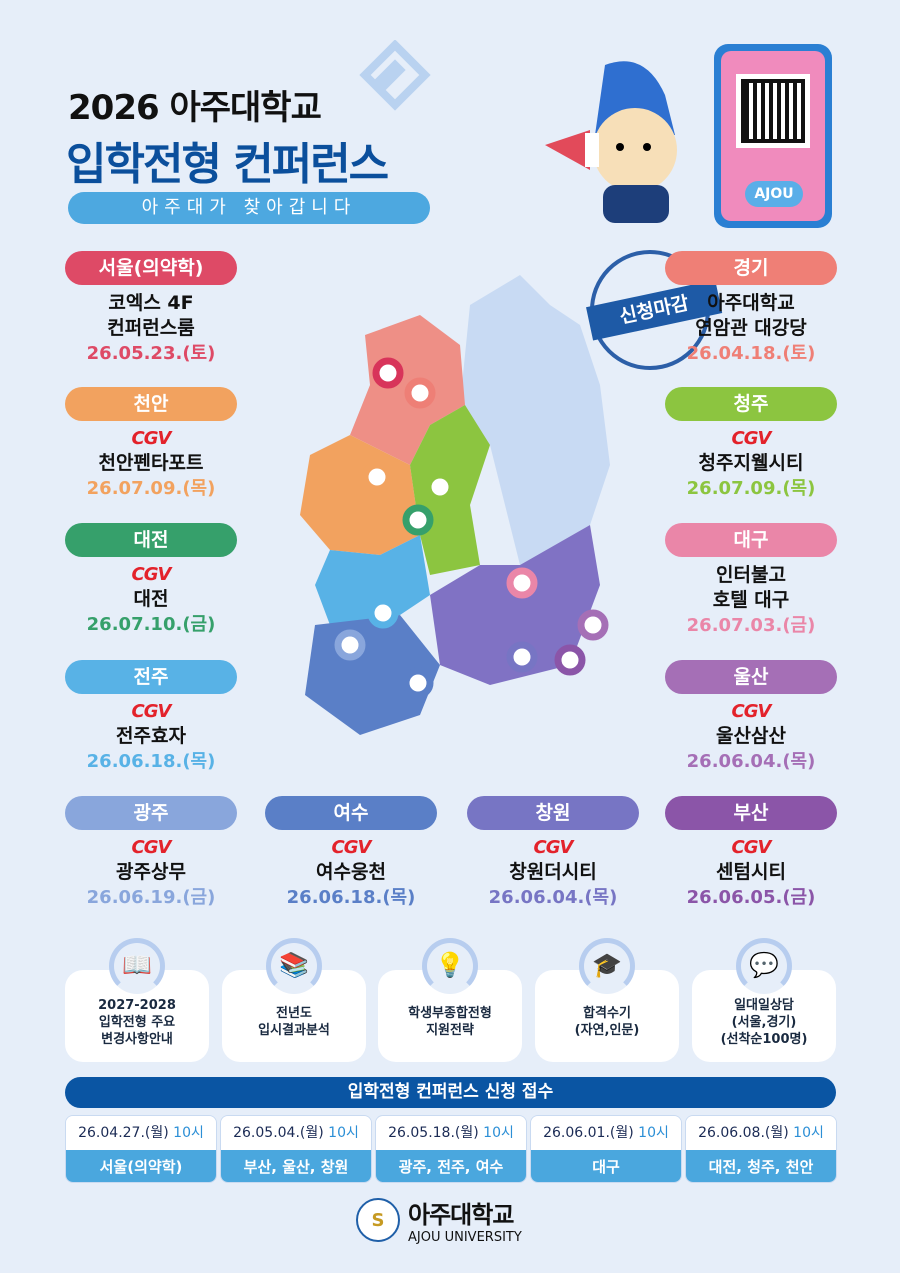 The image size is (900, 1273). Describe the element at coordinates (151, 268) in the screenshot. I see `region-pill: 서울(의약학)` at that location.